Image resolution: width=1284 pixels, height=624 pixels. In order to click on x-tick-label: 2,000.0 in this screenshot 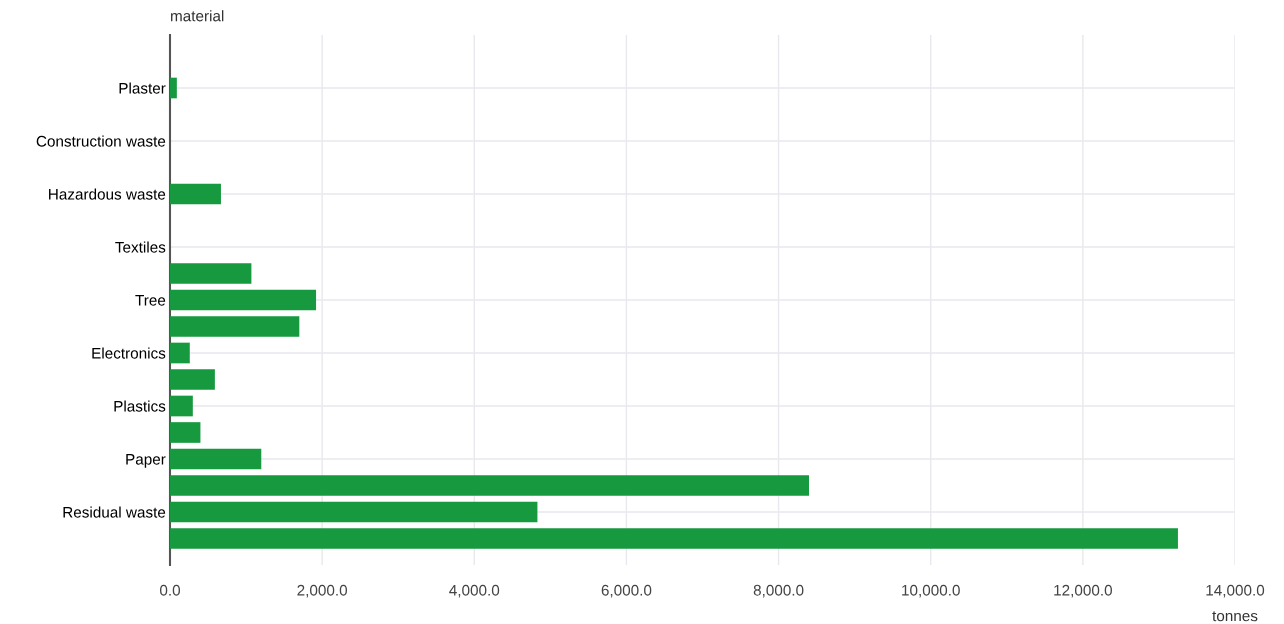, I will do `click(322, 591)`.